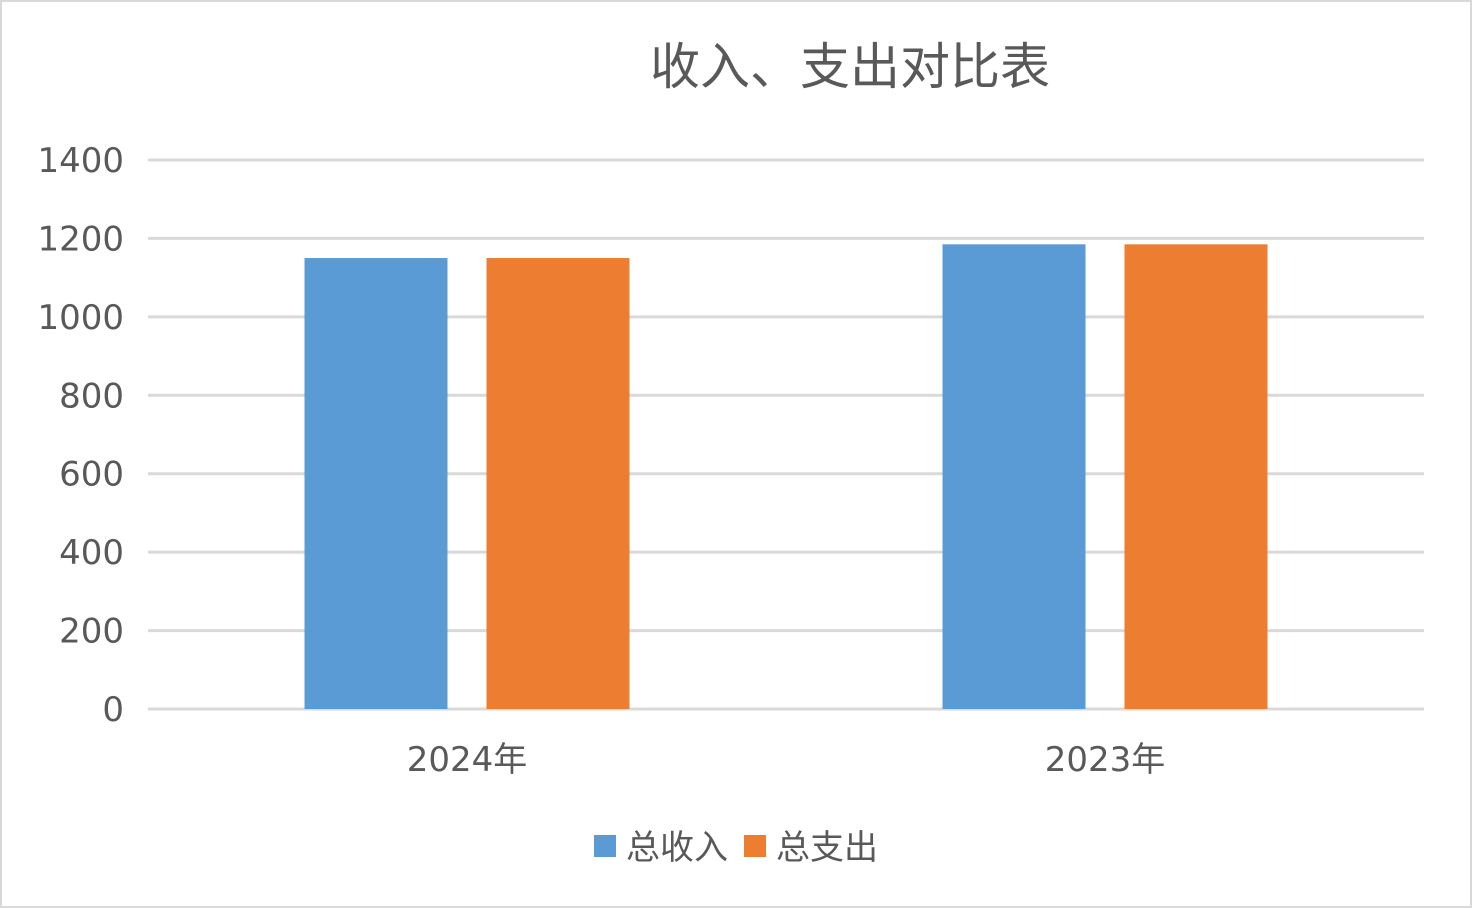  Describe the element at coordinates (376, 483) in the screenshot. I see `bar-总收入-2024年` at that location.